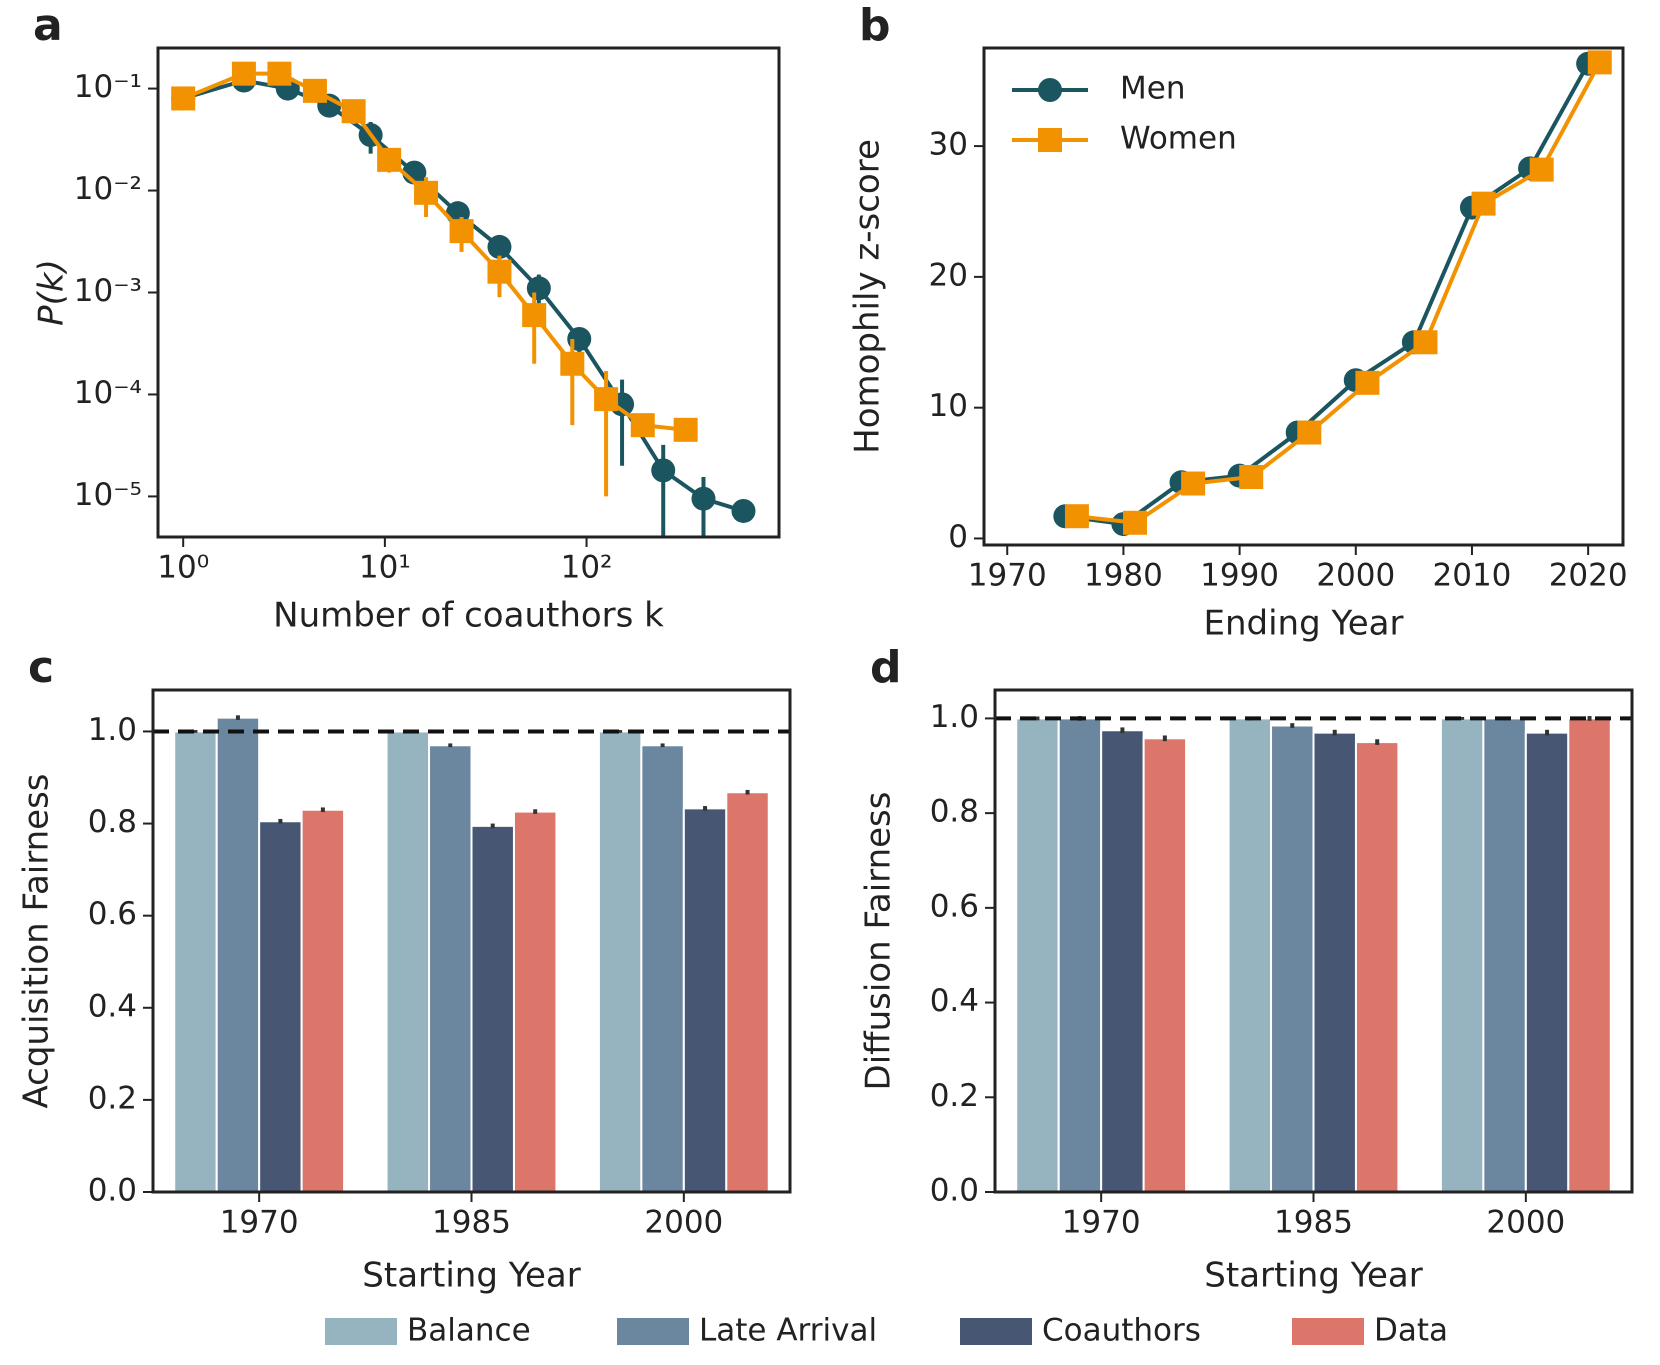 This screenshot has width=1660, height=1365. I want to click on y-axis-label: Homophily z-score, so click(868, 296).